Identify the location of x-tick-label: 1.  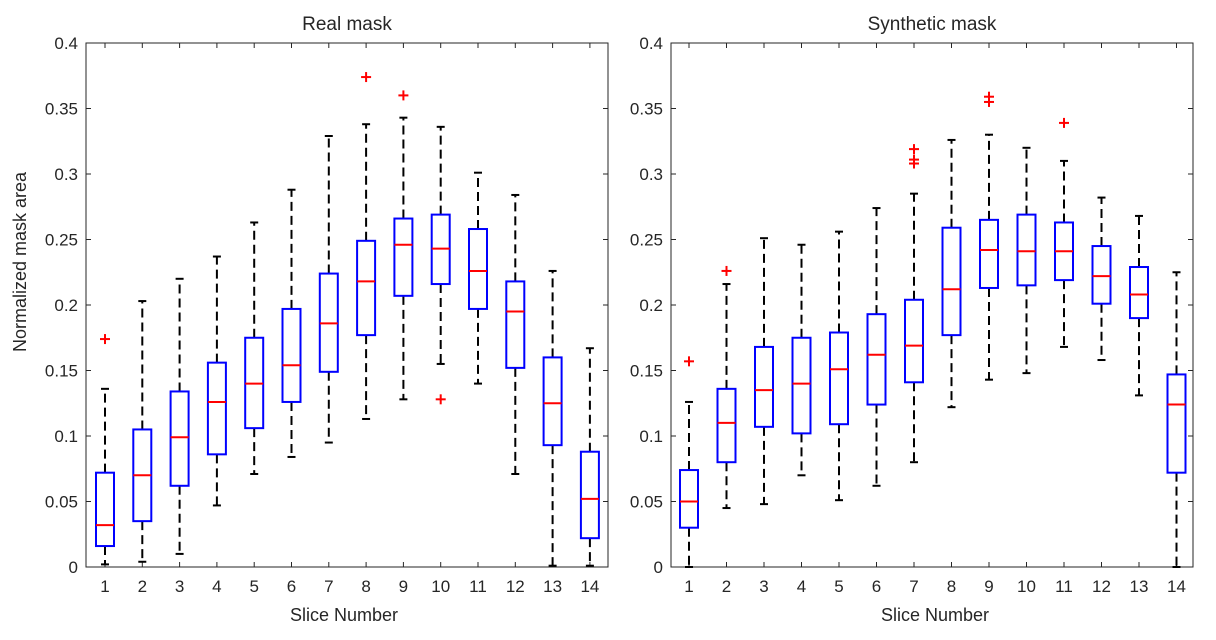
(104, 586).